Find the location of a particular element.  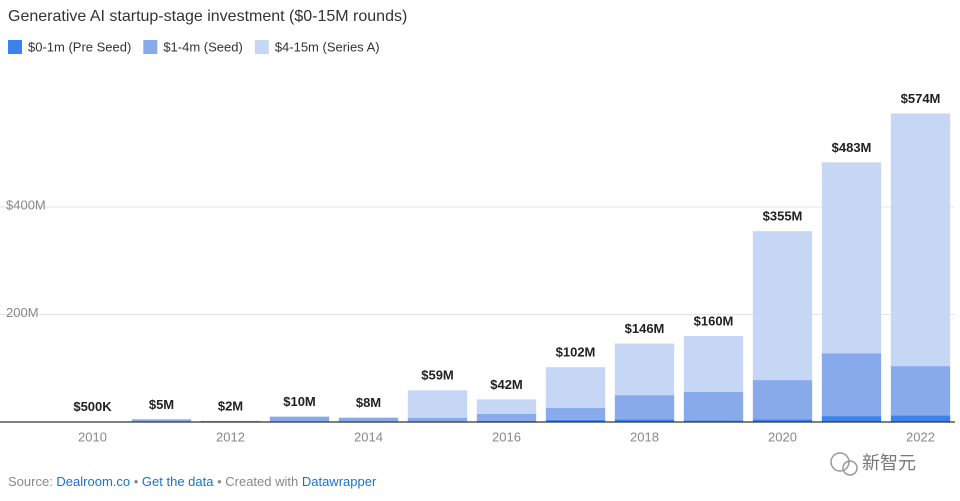

y-tick-label: $400M is located at coordinates (26, 204).